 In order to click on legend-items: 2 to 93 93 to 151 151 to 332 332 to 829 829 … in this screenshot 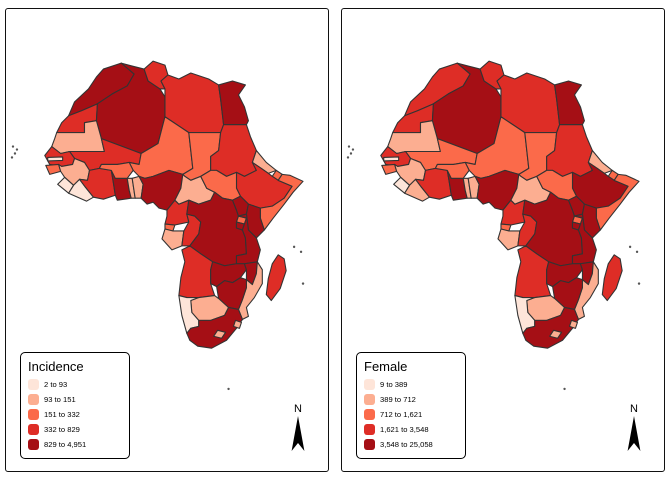, I will do `click(74, 414)`.